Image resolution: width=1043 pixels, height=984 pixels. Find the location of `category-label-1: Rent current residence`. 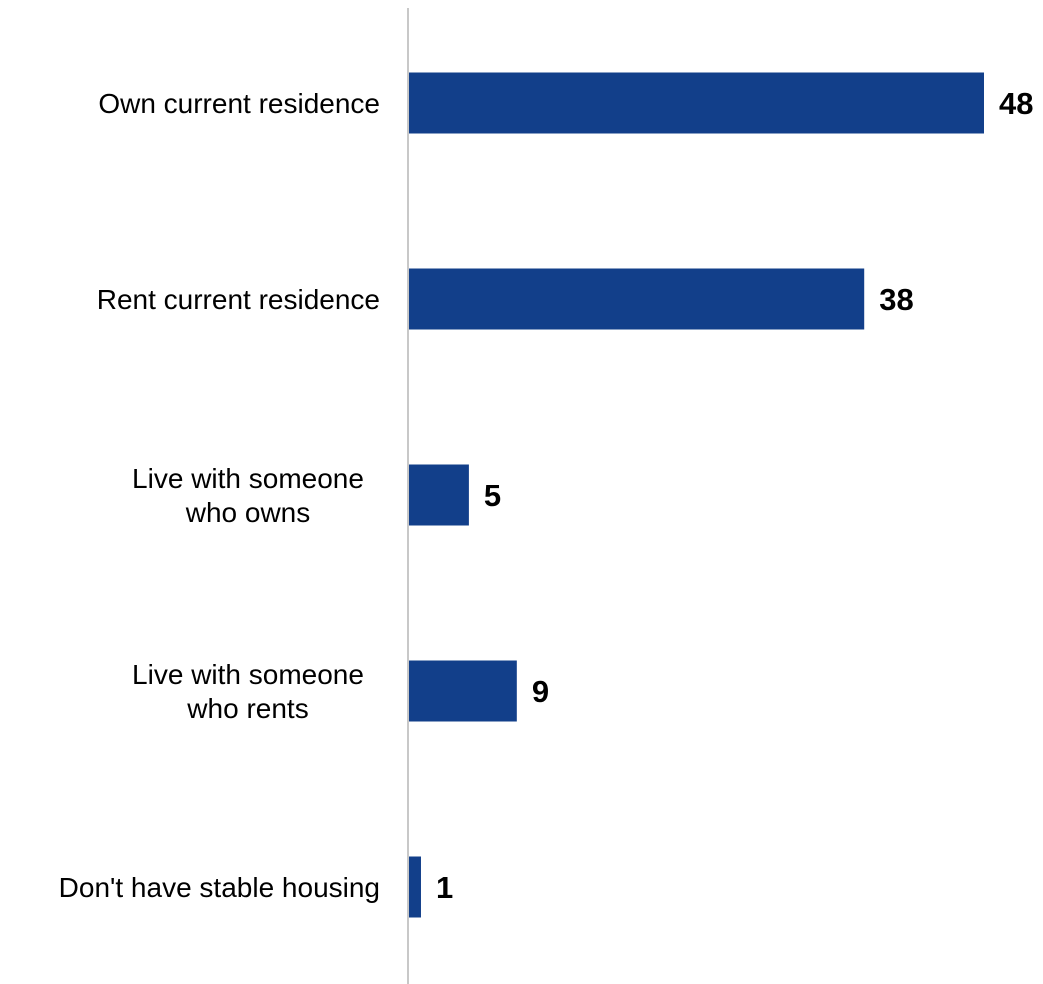

category-label-1: Rent current residence is located at coordinates (238, 299).